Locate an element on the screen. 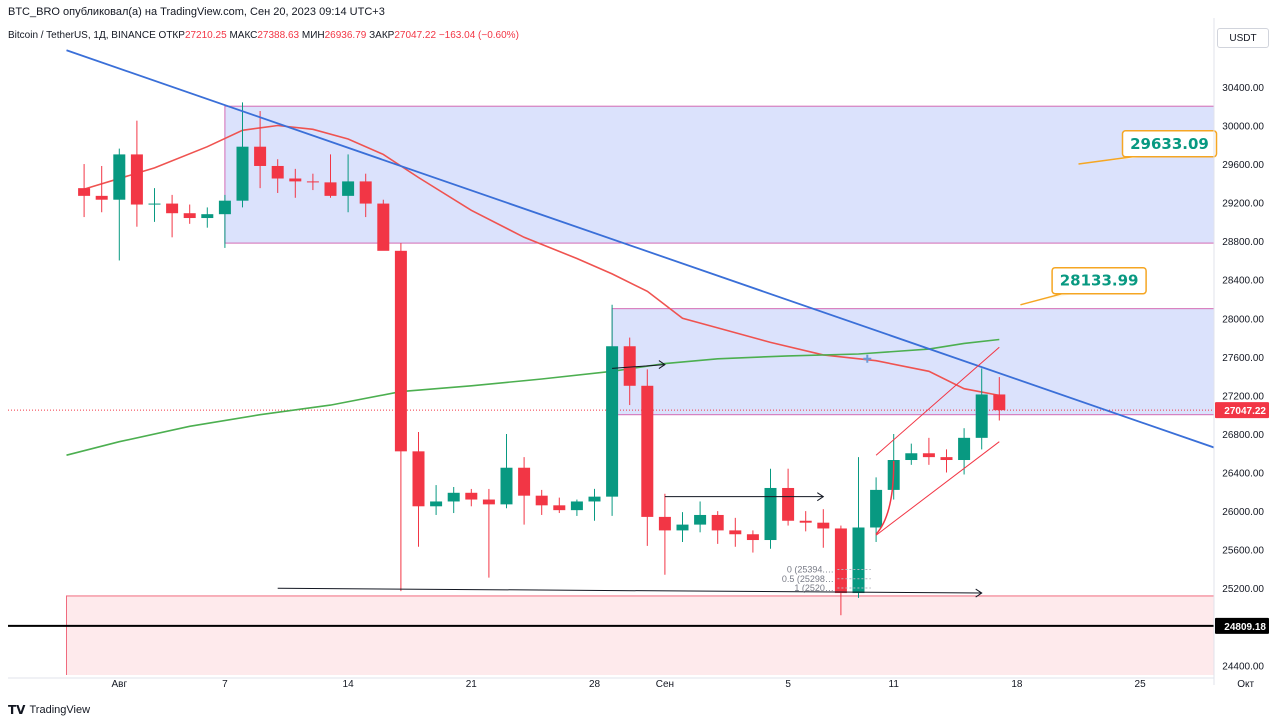 The image size is (1280, 725). callout-value-1: 28133.99 is located at coordinates (1099, 281).